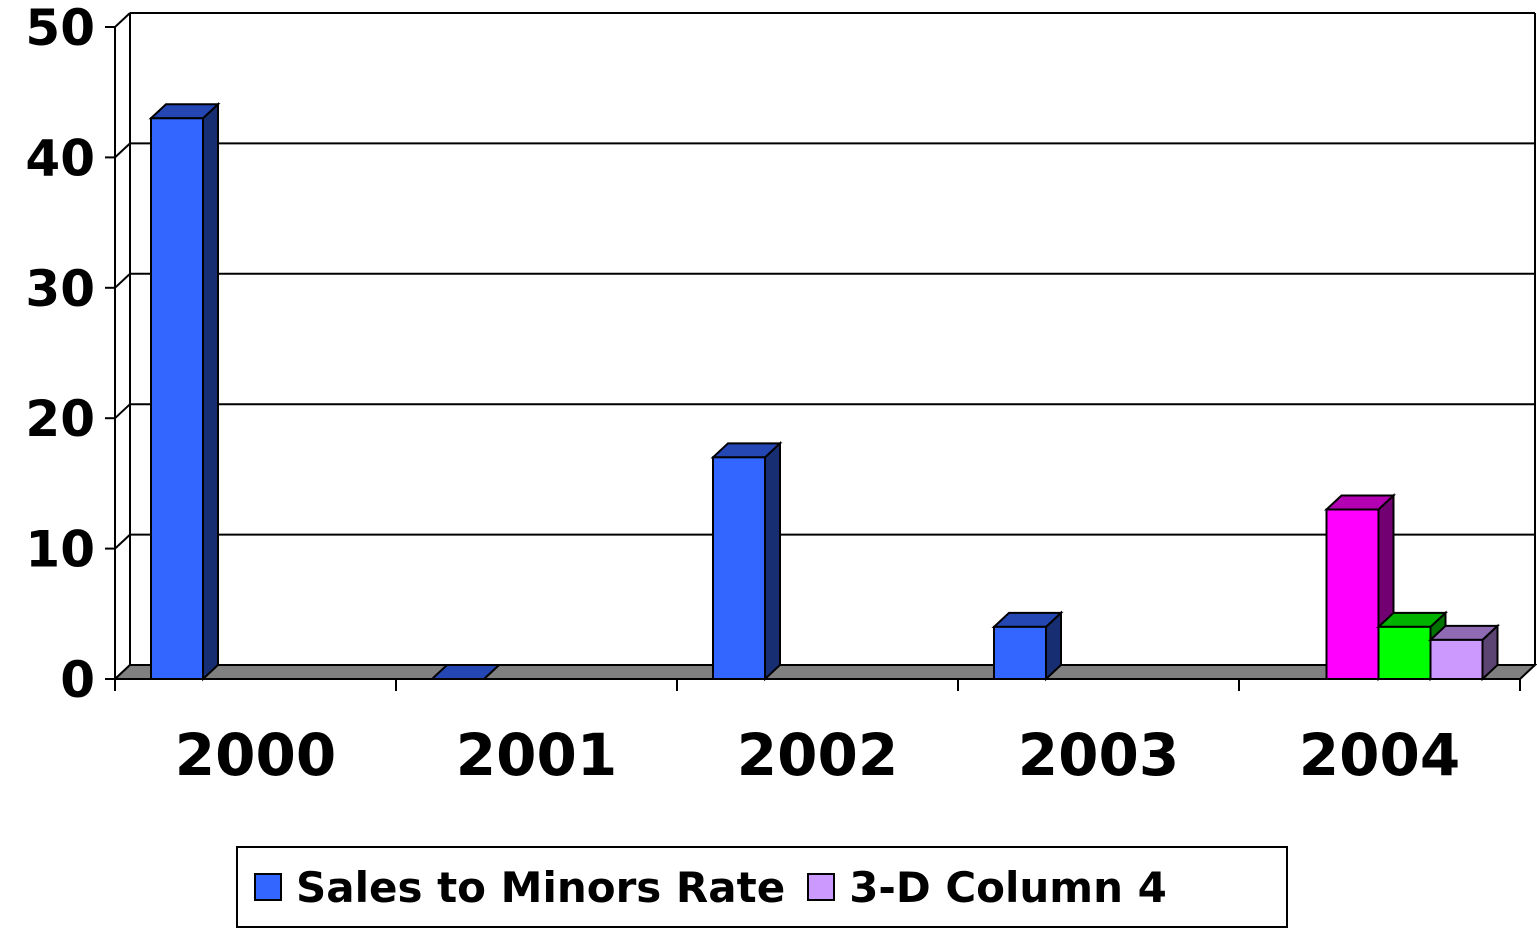 The image size is (1537, 931). What do you see at coordinates (541, 887) in the screenshot?
I see `legend-label-sales-to-minors: Sales to Minors Rate` at bounding box center [541, 887].